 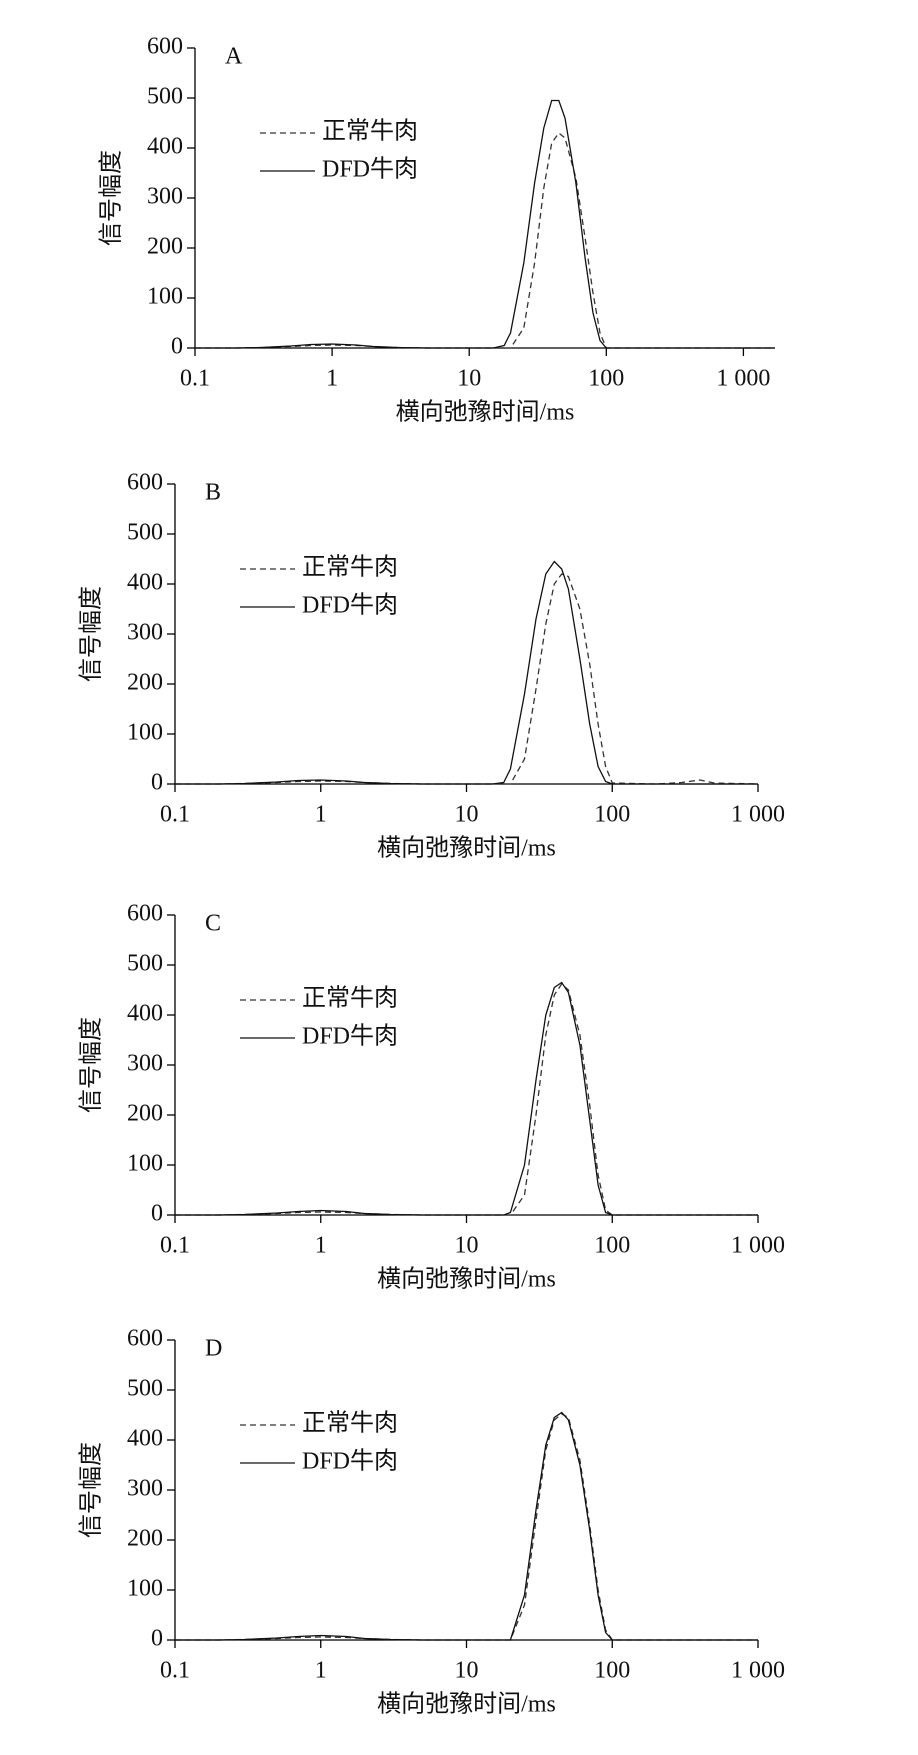 I want to click on panel-label: C, so click(x=213, y=924).